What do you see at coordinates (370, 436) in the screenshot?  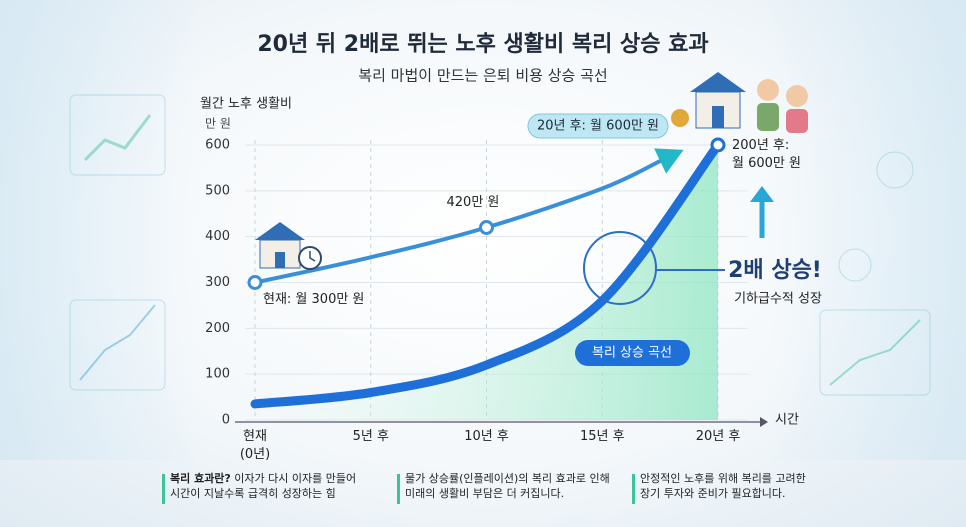 I see `x-tick-label: 5년 후` at bounding box center [370, 436].